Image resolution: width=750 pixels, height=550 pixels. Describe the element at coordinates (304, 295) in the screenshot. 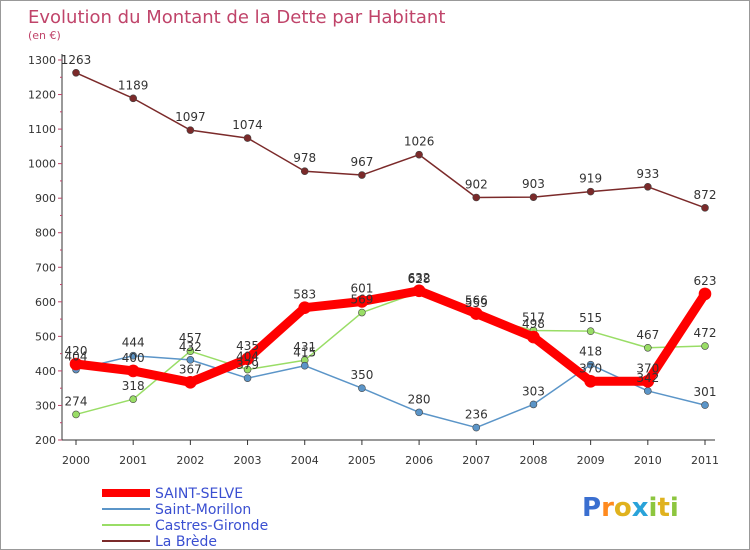

I see `data-label: 583` at that location.